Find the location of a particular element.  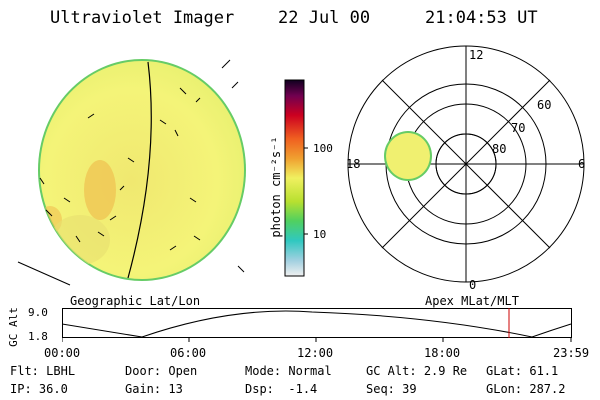

altitude-tick-min: 1.8 is located at coordinates (38, 336).